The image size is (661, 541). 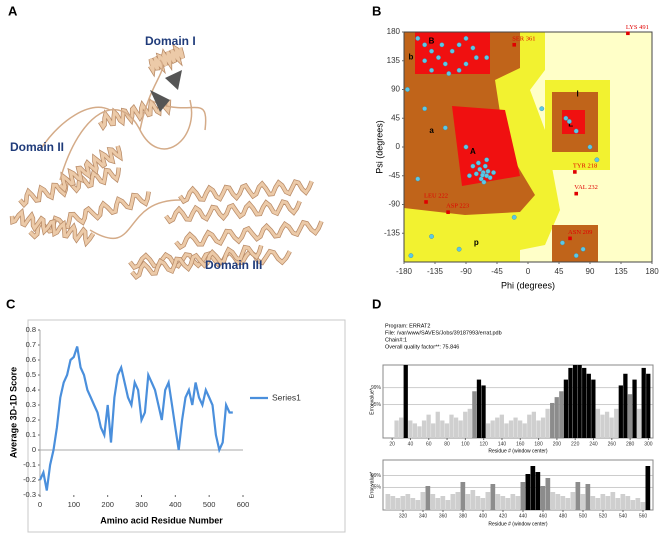 I want to click on x-tick-label: 480, so click(x=563, y=516).